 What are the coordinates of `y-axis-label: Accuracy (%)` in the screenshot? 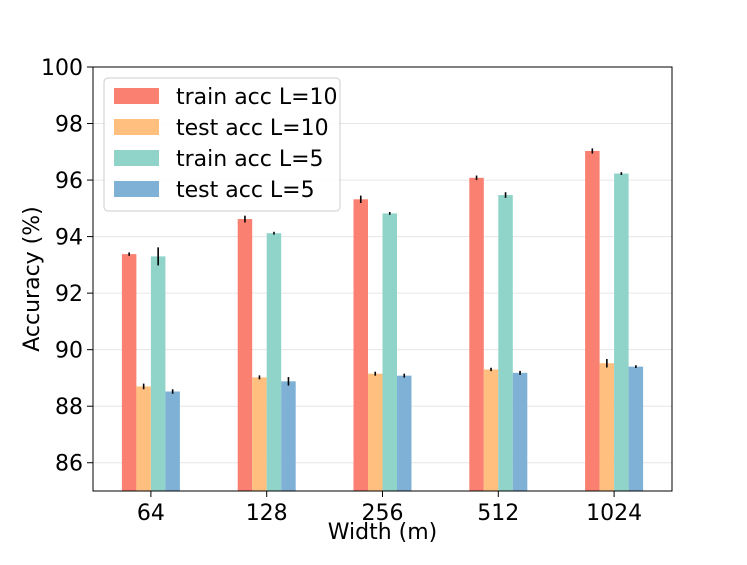 It's located at (32, 279).